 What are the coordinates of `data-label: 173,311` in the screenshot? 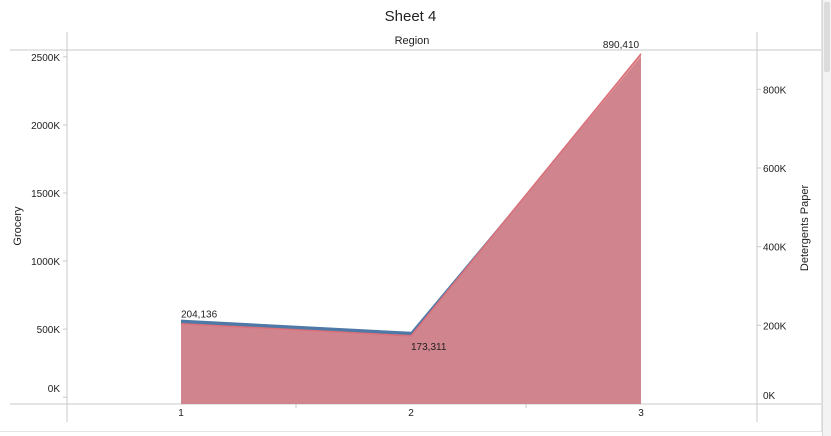 It's located at (429, 347).